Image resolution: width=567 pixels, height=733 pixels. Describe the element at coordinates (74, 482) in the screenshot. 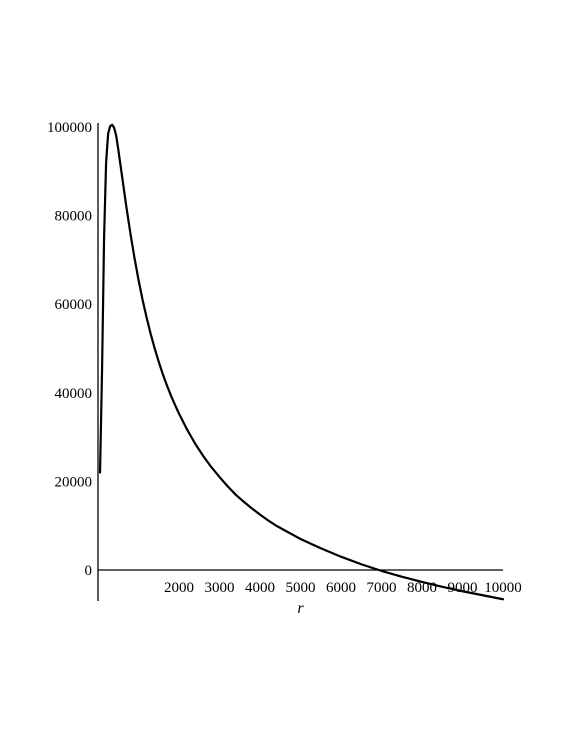

I see `y-tick-label: 20000` at that location.